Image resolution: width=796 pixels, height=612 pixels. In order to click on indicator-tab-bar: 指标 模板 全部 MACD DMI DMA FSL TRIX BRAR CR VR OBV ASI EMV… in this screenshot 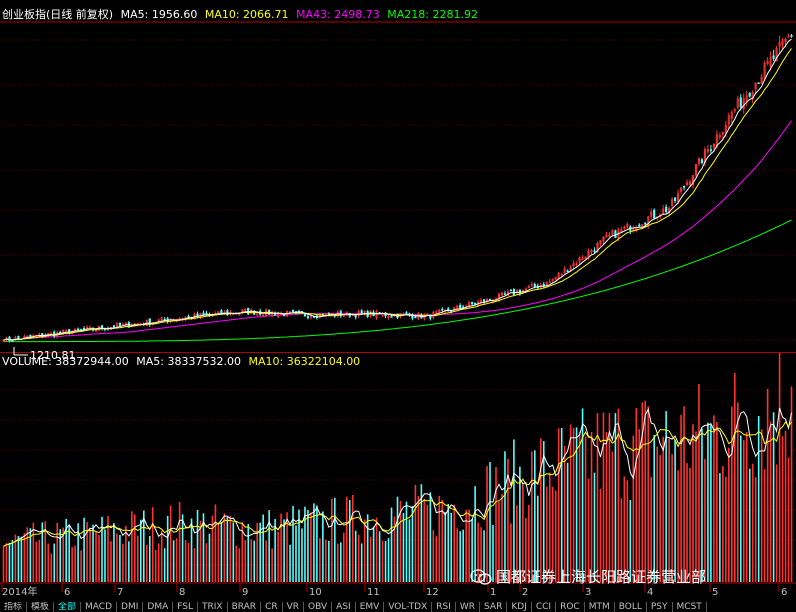, I will do `click(398, 607)`.